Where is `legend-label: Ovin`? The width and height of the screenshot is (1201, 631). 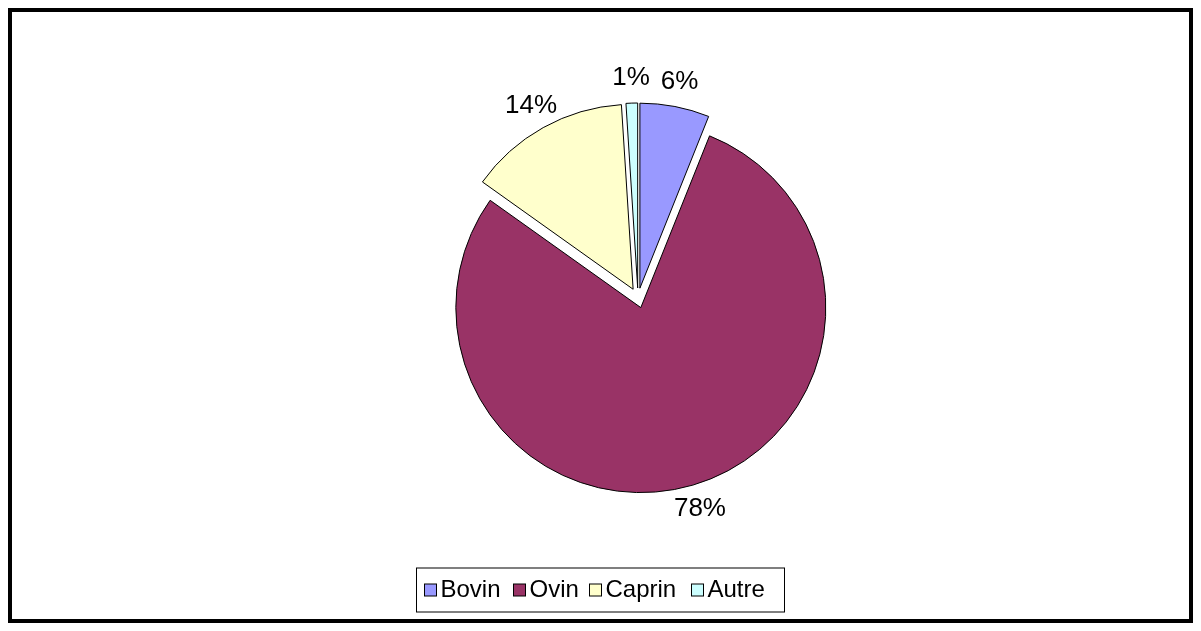
legend-label: Ovin is located at coordinates (554, 589).